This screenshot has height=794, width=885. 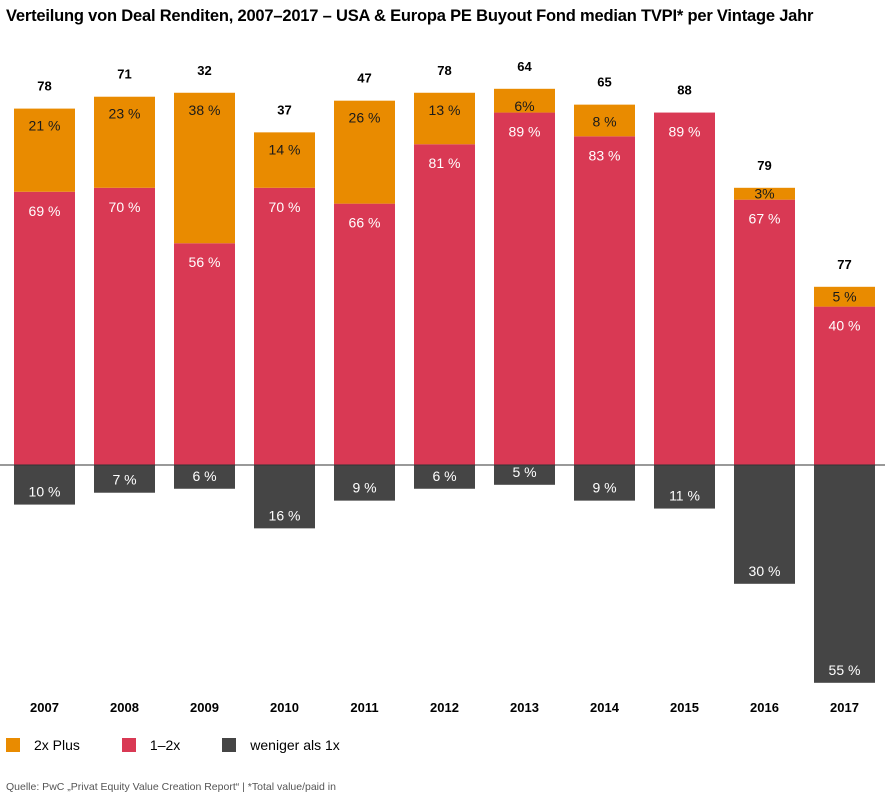 What do you see at coordinates (684, 496) in the screenshot?
I see `label-below-2015: 11 %` at bounding box center [684, 496].